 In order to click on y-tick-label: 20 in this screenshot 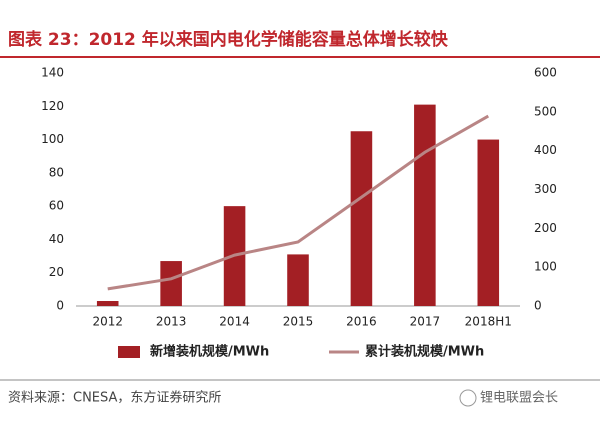, I will do `click(56, 272)`.